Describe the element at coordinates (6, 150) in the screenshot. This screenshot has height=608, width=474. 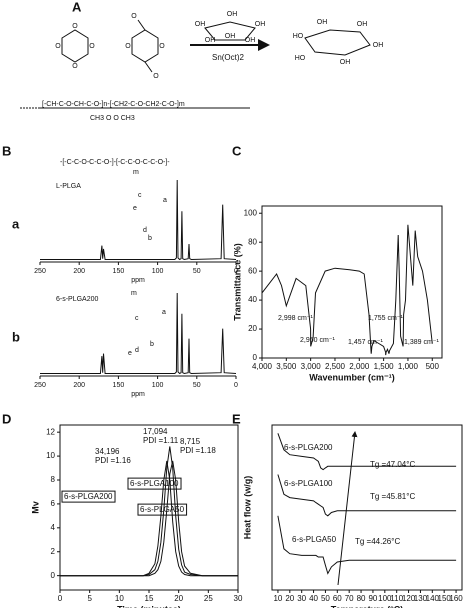
I see `panel-label: B` at that location.